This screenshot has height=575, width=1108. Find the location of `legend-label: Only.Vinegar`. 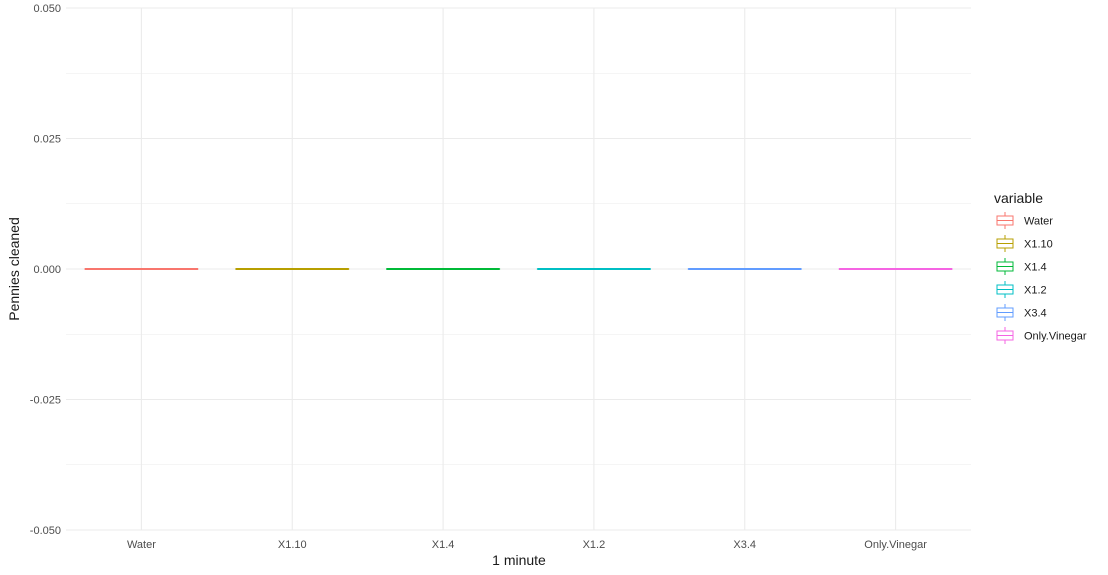

legend-label: Only.Vinegar is located at coordinates (1055, 337).